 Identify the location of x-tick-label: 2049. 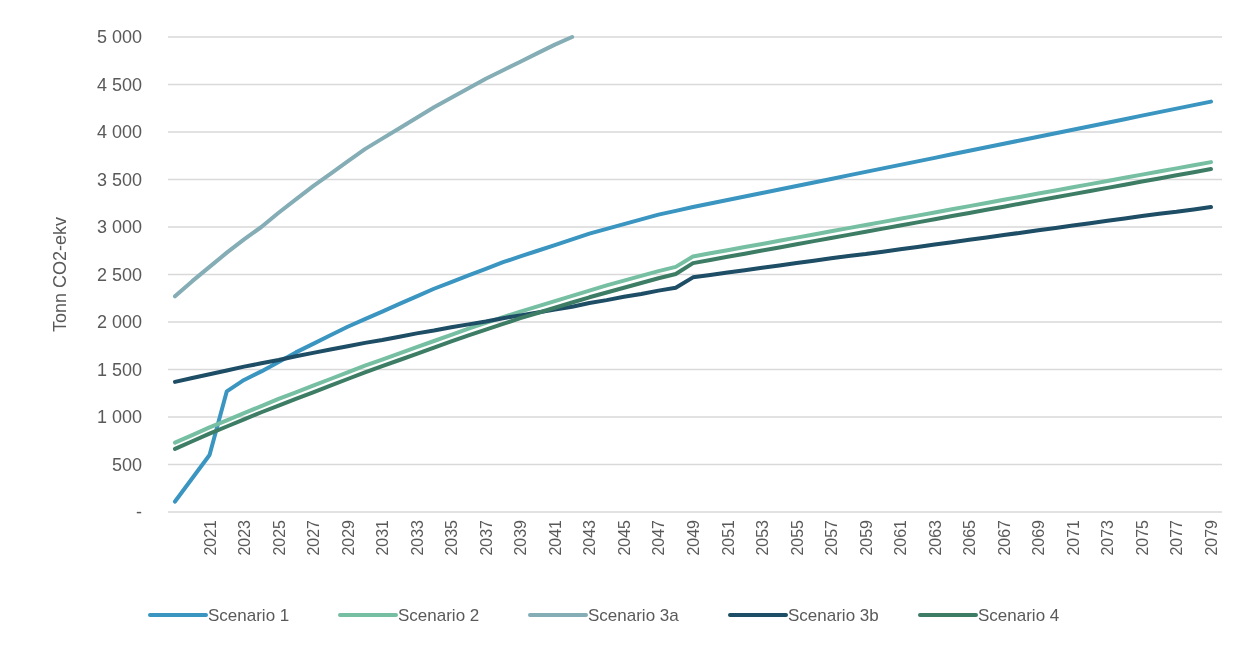
(693, 537).